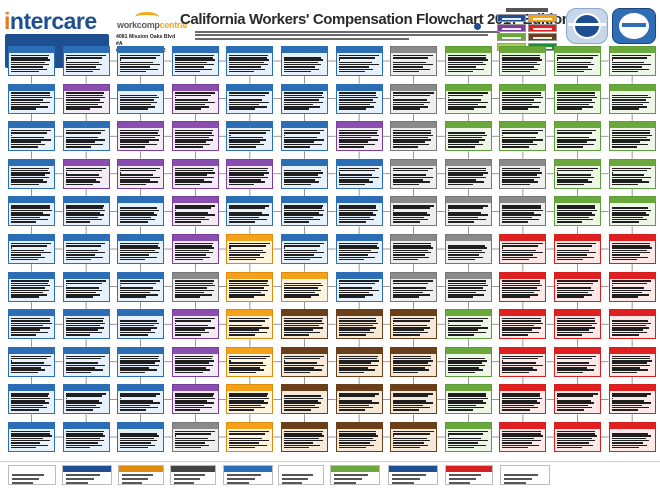 This screenshot has width=660, height=493. I want to click on workcompcentral-swoosh-icon, so click(147, 17).